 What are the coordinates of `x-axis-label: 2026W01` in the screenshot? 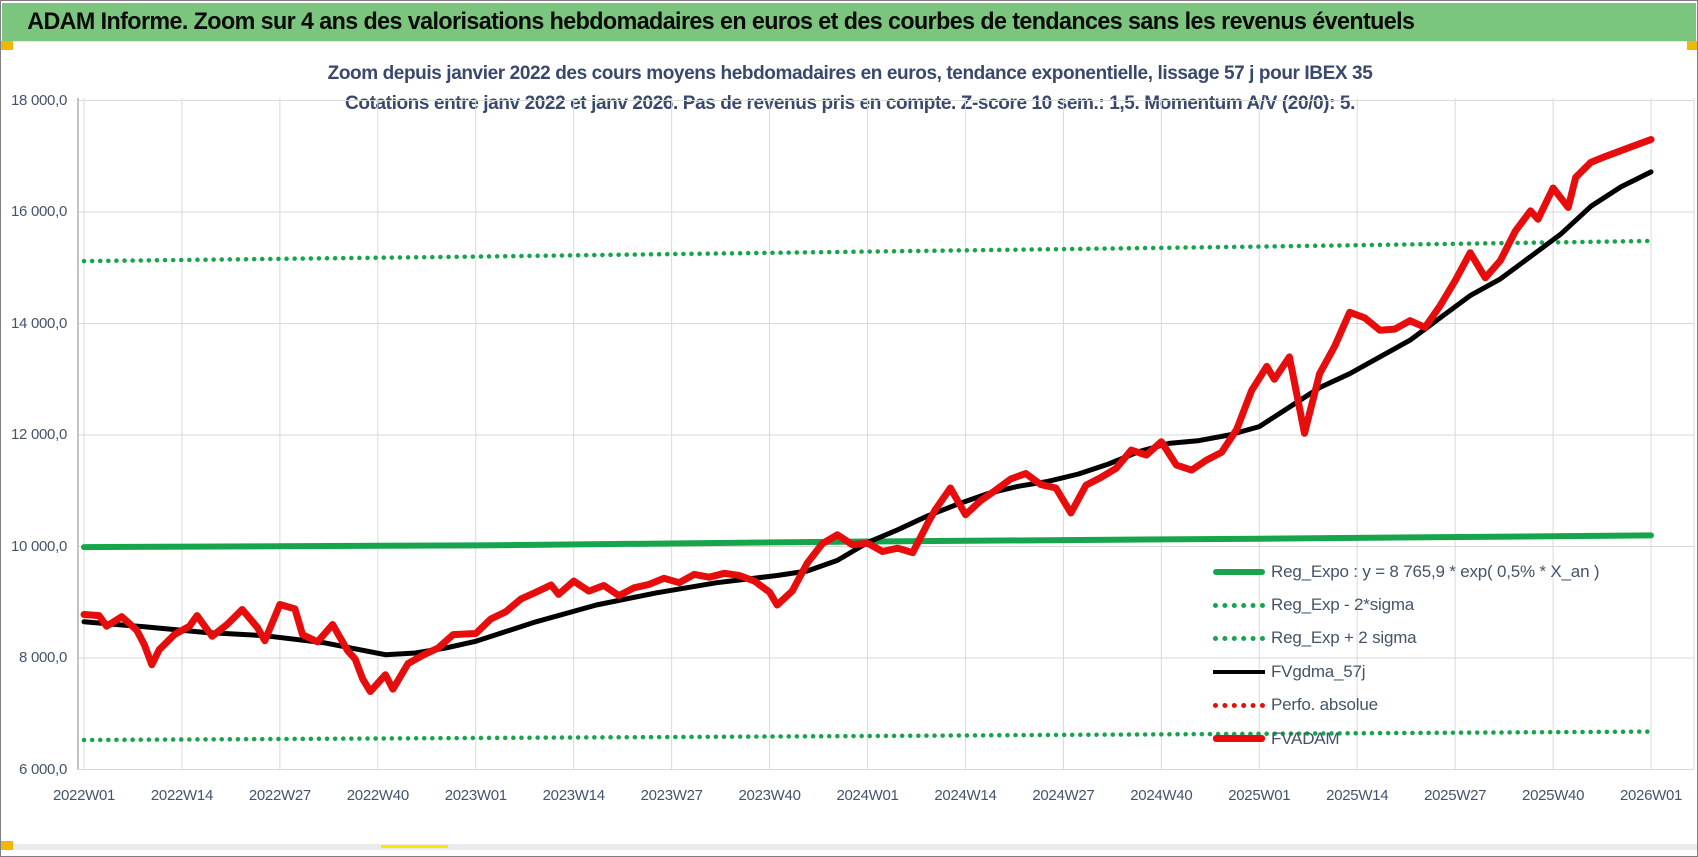 It's located at (1651, 795).